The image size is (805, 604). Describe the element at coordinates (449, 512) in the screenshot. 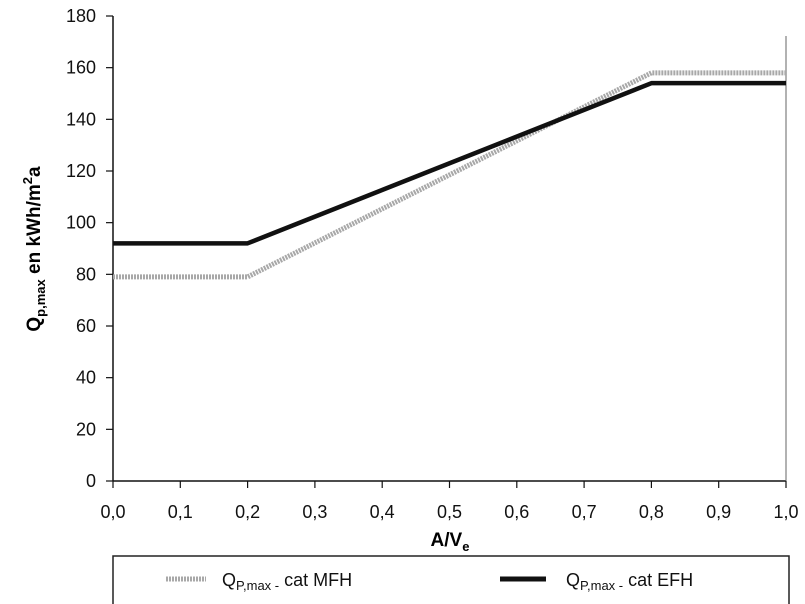

I see `x-tick-label: 0,5` at that location.